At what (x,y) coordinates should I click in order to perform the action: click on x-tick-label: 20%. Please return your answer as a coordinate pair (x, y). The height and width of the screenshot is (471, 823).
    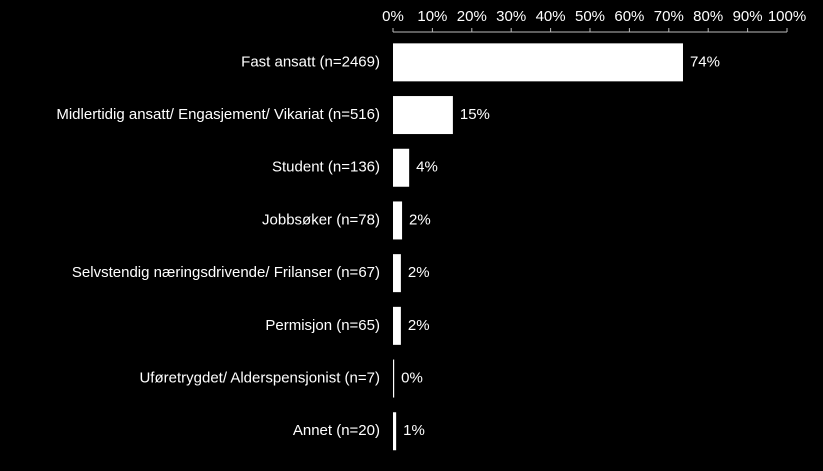
    Looking at the image, I should click on (472, 16).